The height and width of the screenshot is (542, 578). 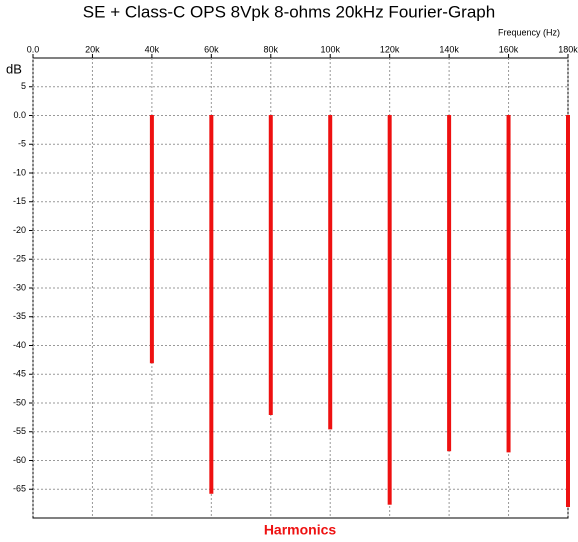 I want to click on x-tick-label: 60k, so click(x=211, y=49).